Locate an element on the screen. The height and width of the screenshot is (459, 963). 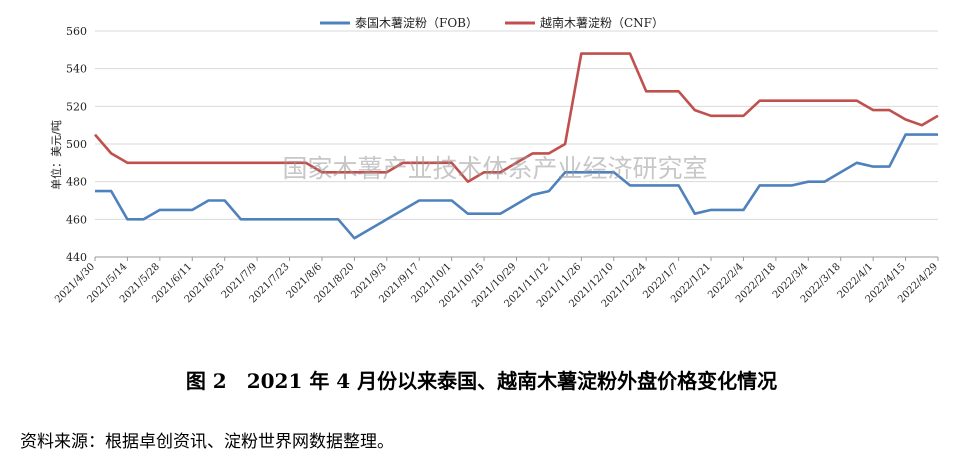
y-tick-label: 540 is located at coordinates (76, 69).